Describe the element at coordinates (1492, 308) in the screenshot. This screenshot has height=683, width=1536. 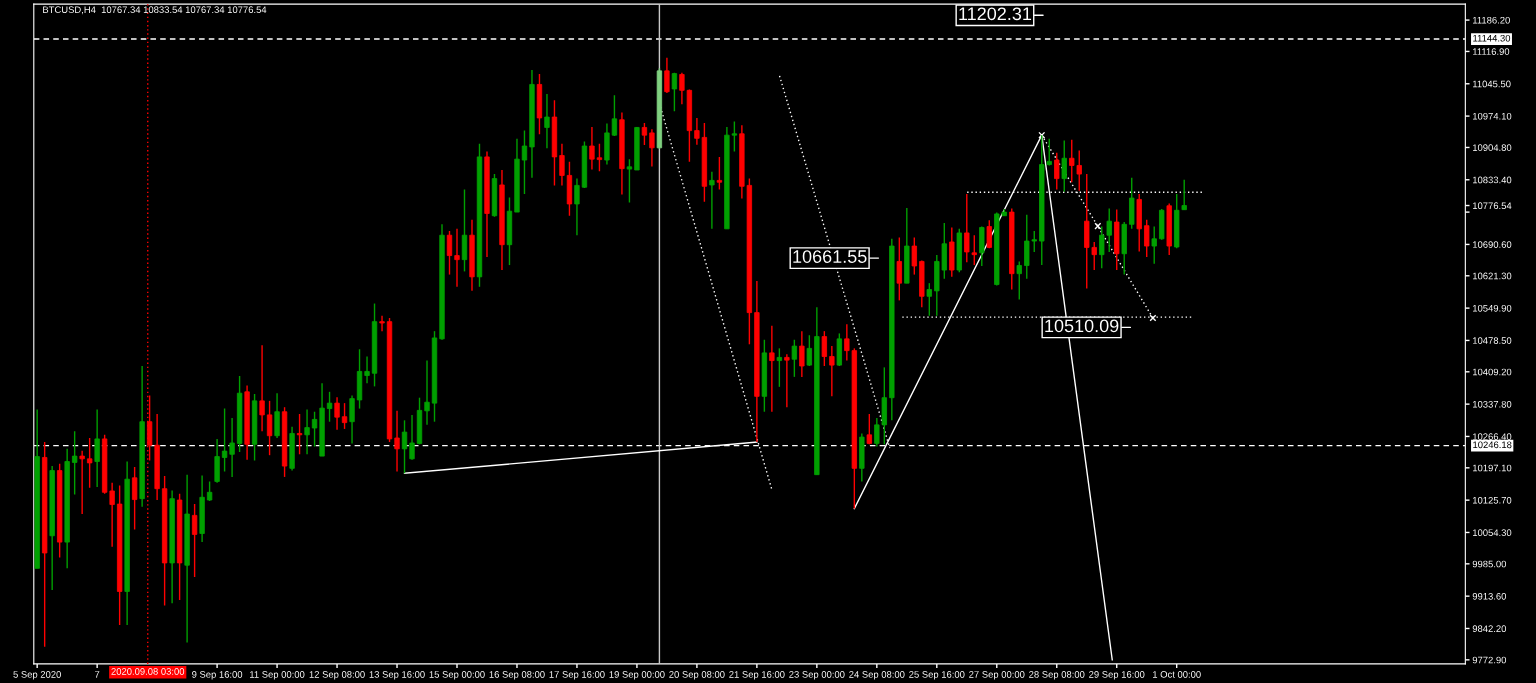
I see `y-tick-label: 10549.90` at that location.